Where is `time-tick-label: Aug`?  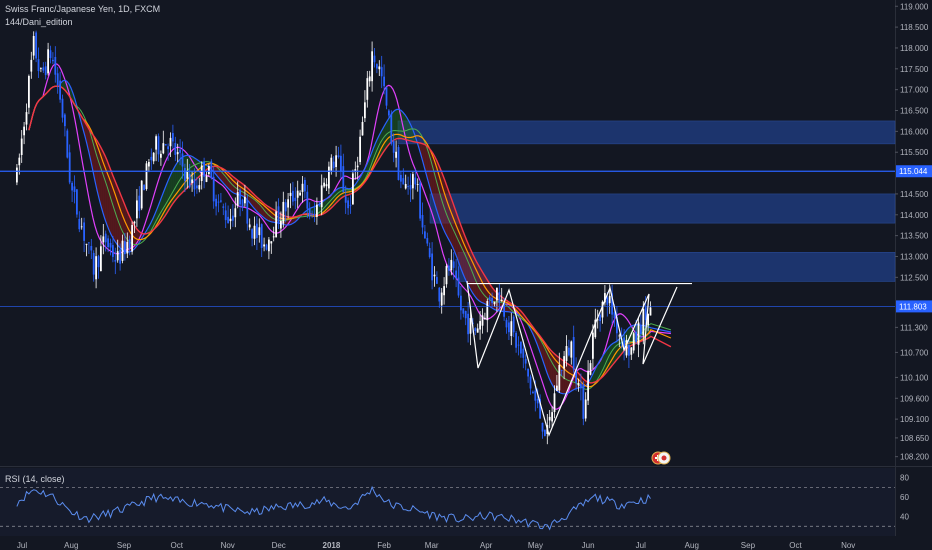
time-tick-label: Aug is located at coordinates (692, 545).